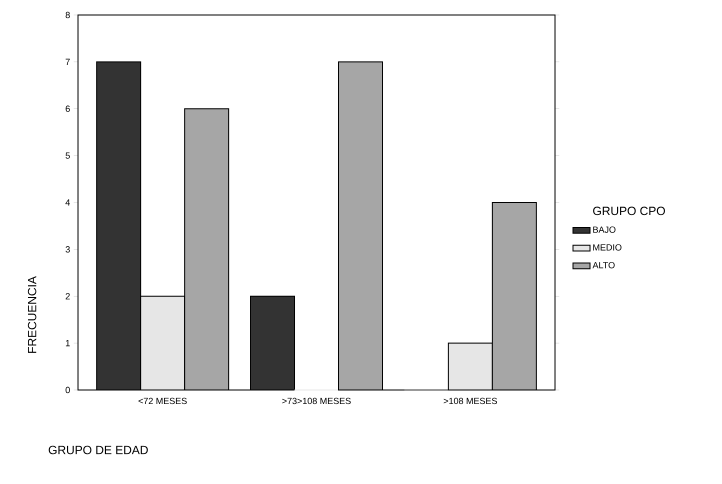  What do you see at coordinates (68, 390) in the screenshot?
I see `y-tick-label: 0` at bounding box center [68, 390].